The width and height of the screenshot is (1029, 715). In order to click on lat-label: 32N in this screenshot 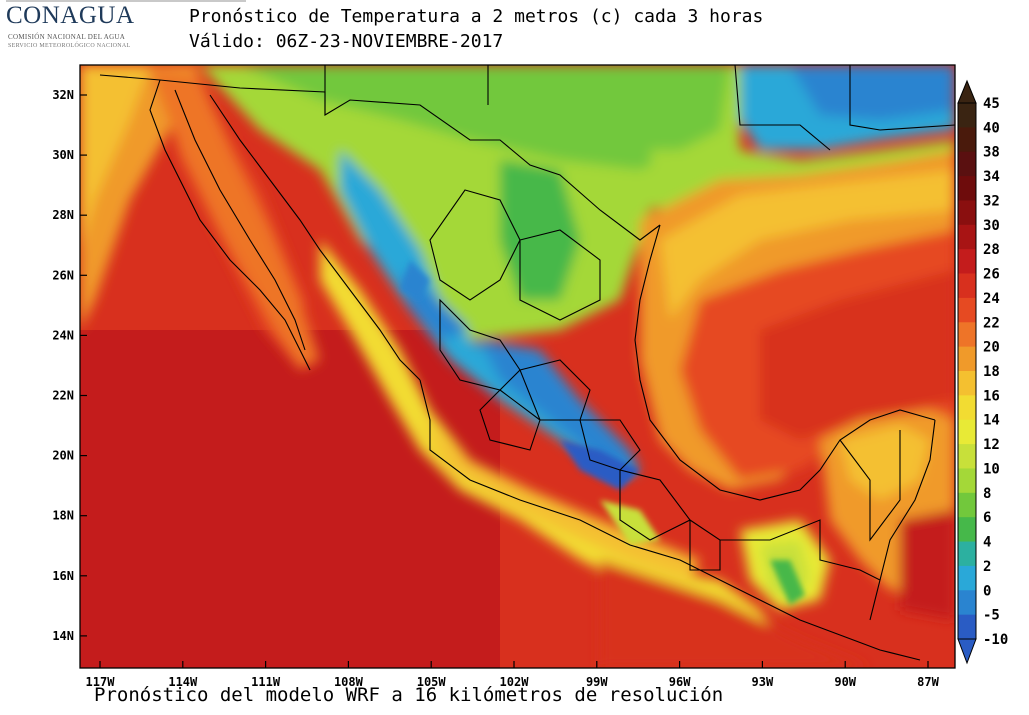, I will do `click(63, 95)`.